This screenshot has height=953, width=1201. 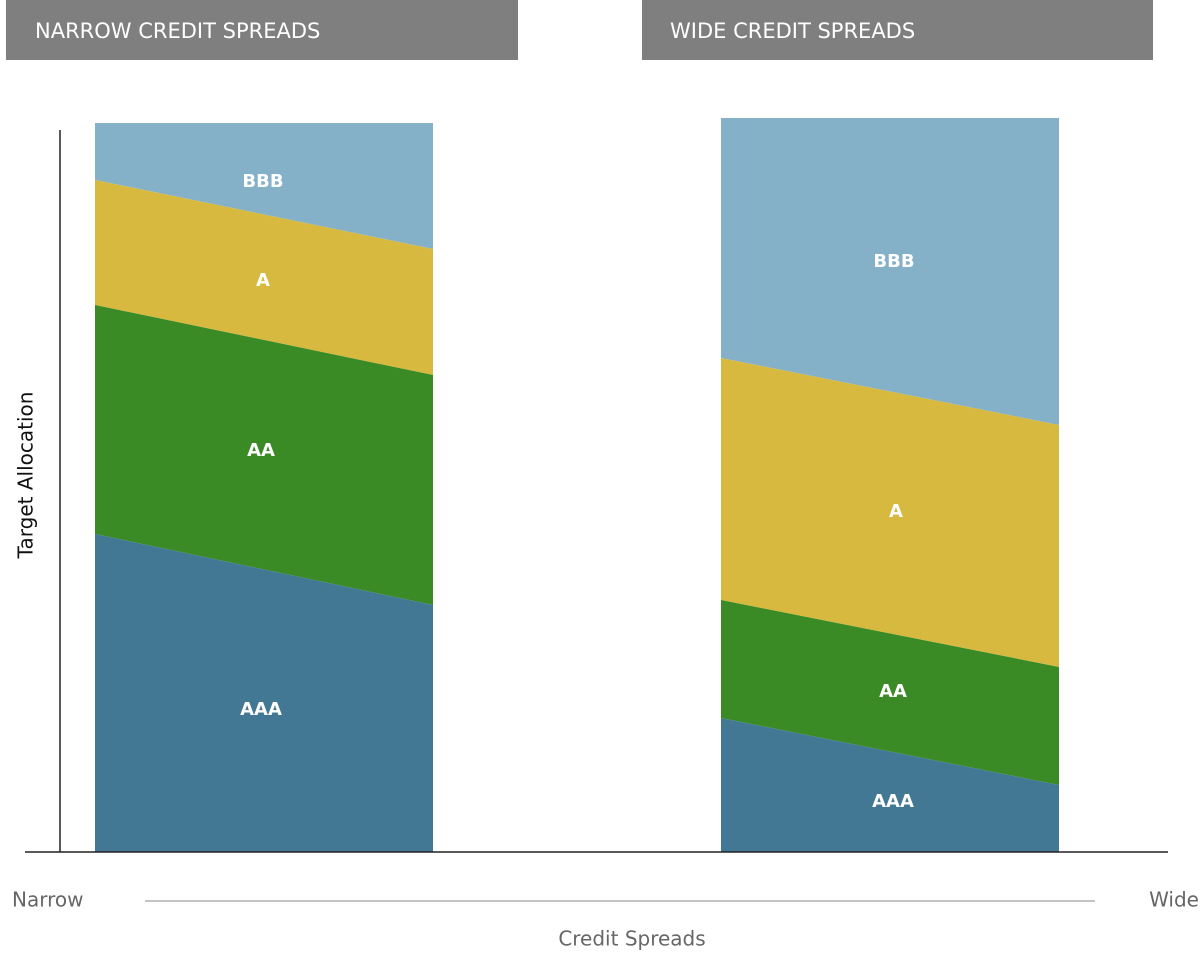 What do you see at coordinates (631, 939) in the screenshot?
I see `x-axis-title: Credit Spreads` at bounding box center [631, 939].